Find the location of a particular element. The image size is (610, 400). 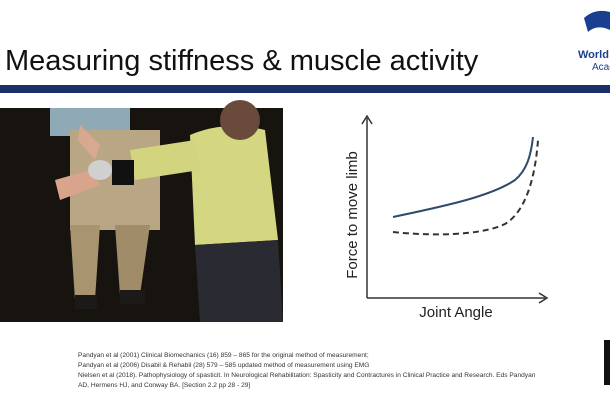

logo-mark is located at coordinates (597, 21).